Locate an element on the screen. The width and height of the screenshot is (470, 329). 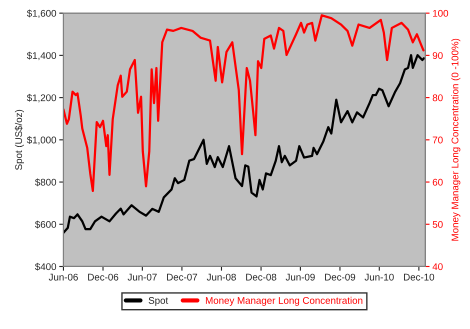
y-tick-label: $600 is located at coordinates (45, 224).